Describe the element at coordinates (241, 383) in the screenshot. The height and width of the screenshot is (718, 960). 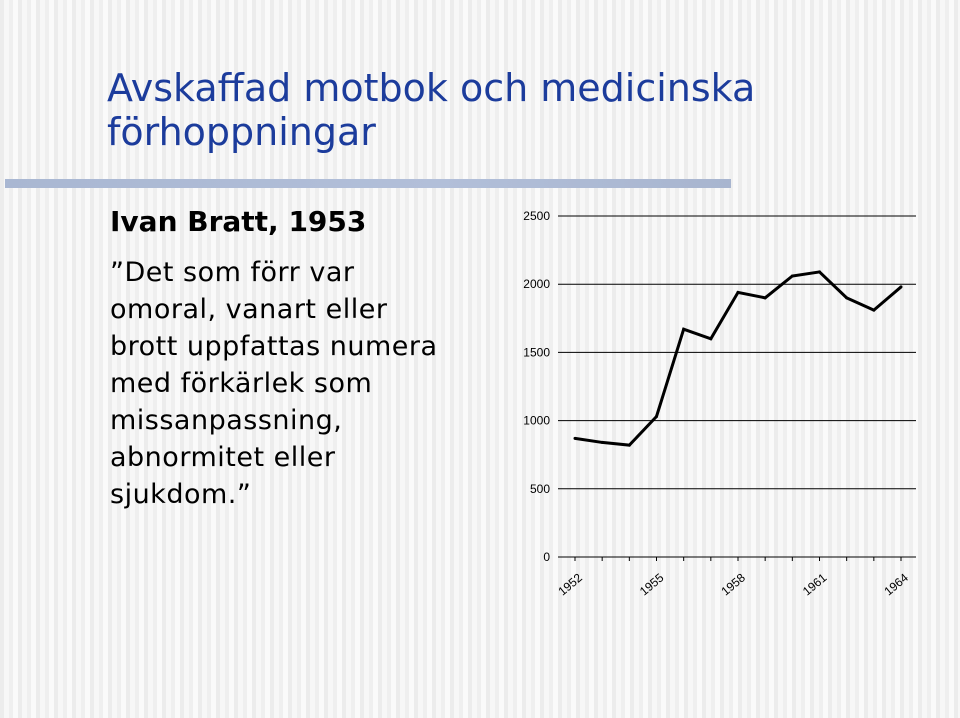
I see `quote-line: med förkärlek som` at that location.